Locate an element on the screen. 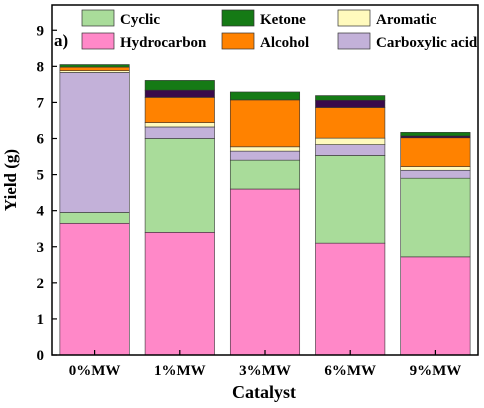  bar-segment-6-mw-unlabeled-dark-band is located at coordinates (350, 103).